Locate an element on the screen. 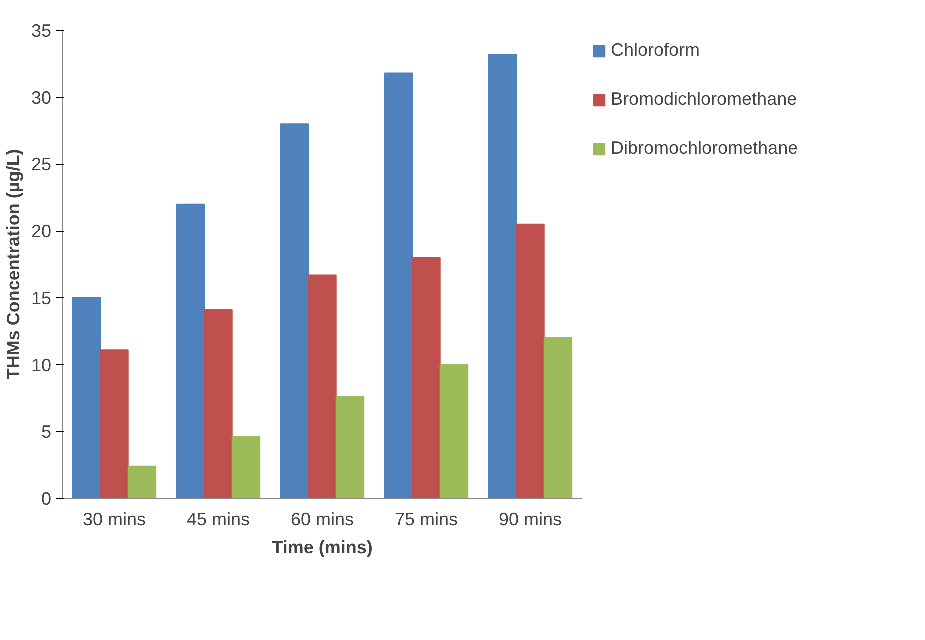 The width and height of the screenshot is (925, 640). y-tick-label: 0 is located at coordinates (46, 499).